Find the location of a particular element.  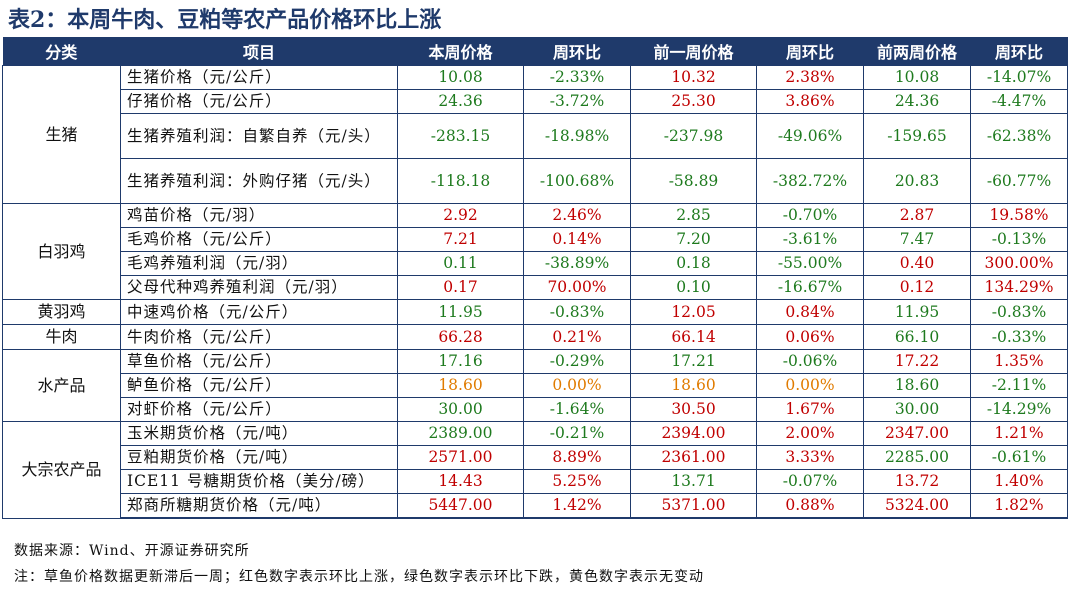

value-cell: 2.92 is located at coordinates (460, 215).